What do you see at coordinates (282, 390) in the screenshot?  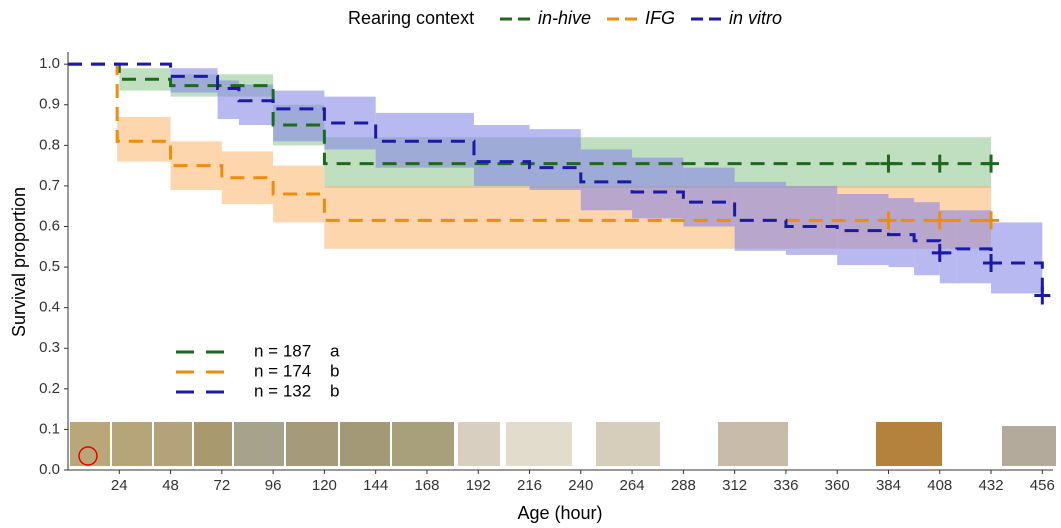 I see `sample-size: n = 132` at bounding box center [282, 390].